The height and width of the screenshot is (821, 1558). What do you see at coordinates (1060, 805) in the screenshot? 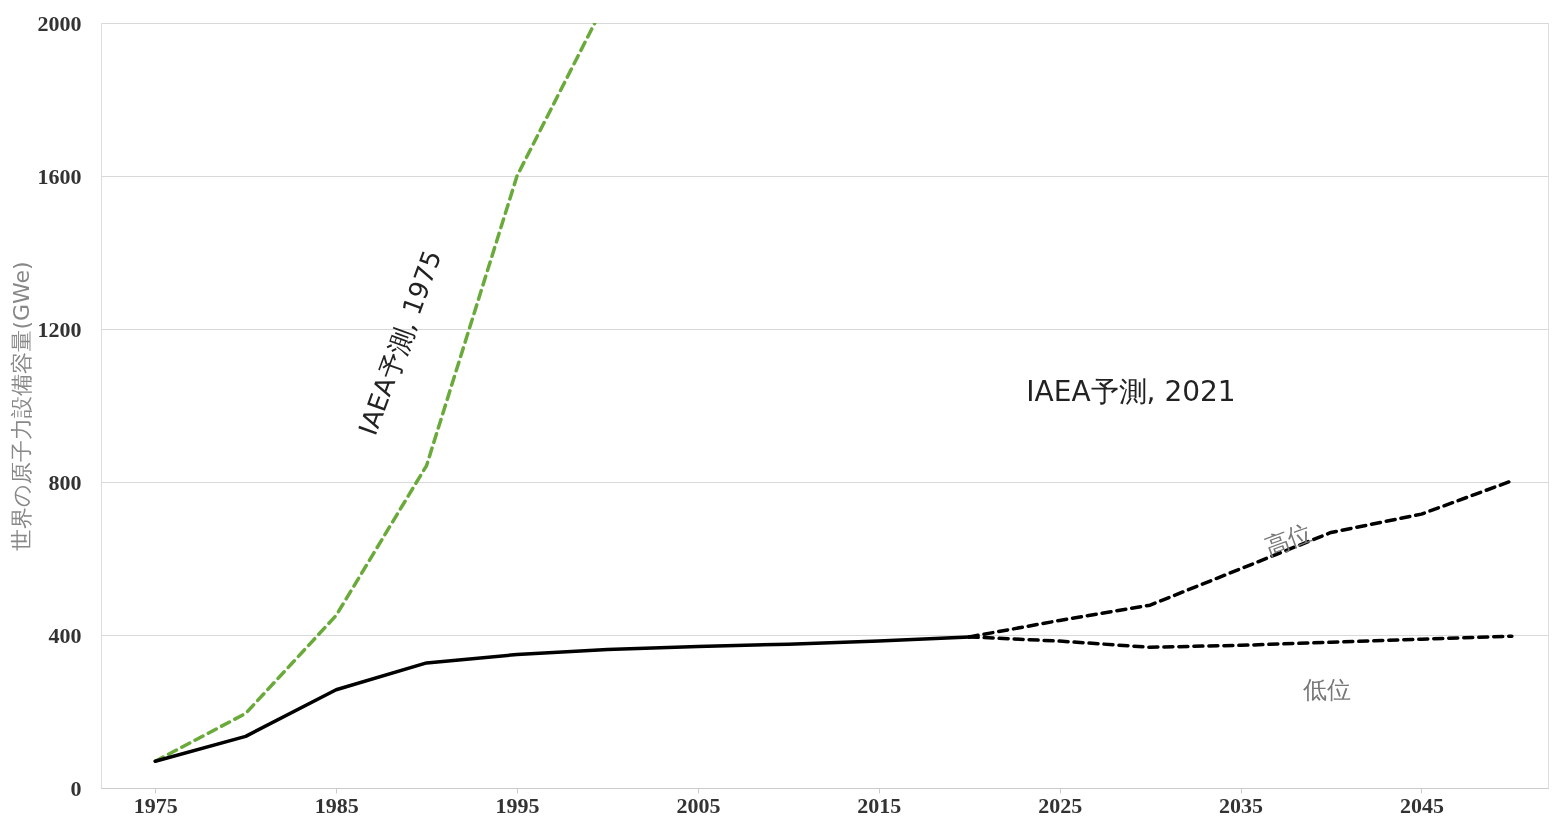
I see `x-tick-label: 2025` at bounding box center [1060, 805].